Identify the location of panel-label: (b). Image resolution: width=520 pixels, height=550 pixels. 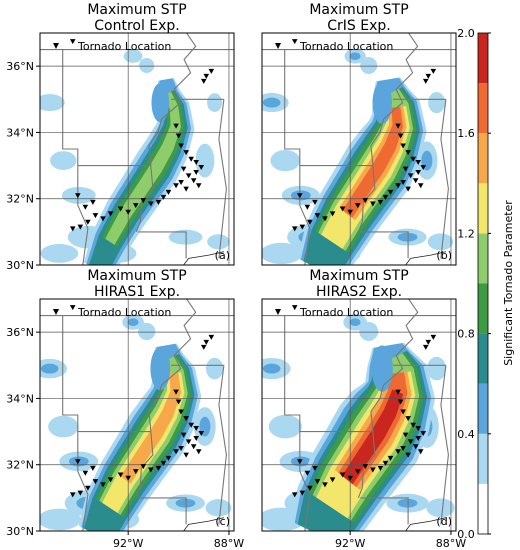
(444, 255).